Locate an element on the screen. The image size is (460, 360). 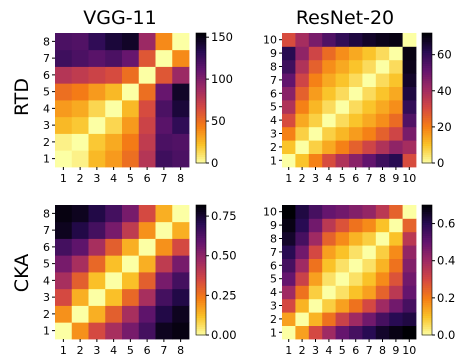
x-tick-label: 5 is located at coordinates (342, 350).